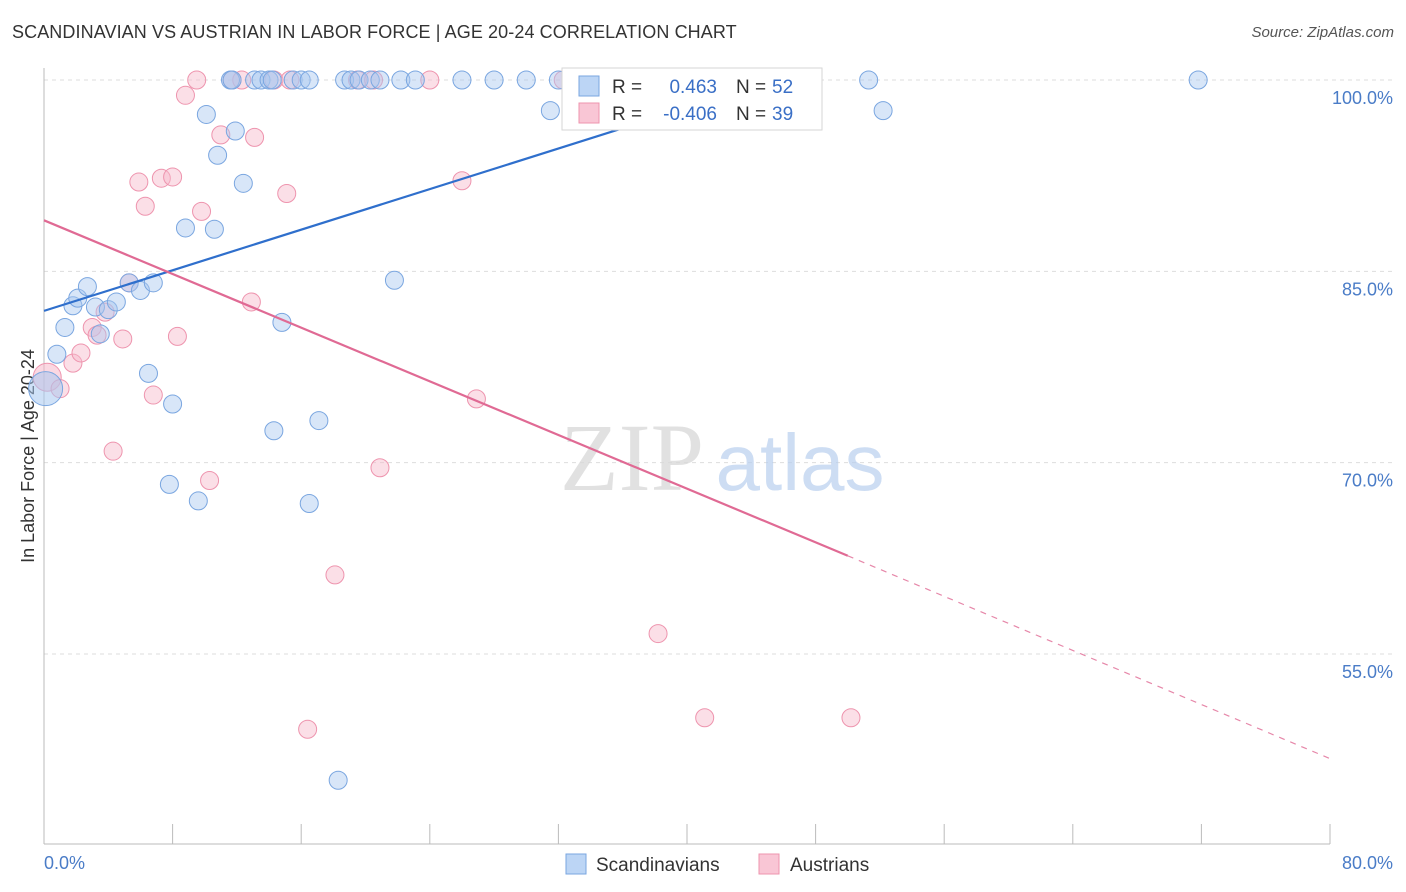 The height and width of the screenshot is (892, 1406). Describe the element at coordinates (751, 834) in the screenshot. I see `x-ticks` at that location.